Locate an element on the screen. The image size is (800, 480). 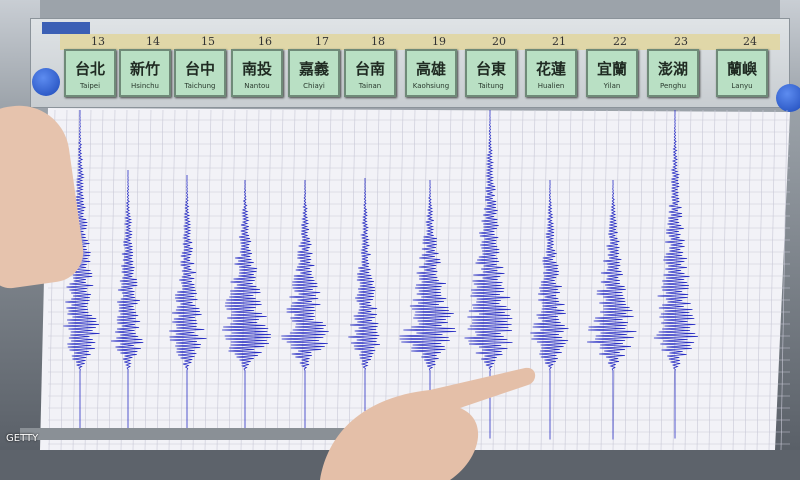
station-label-chiayi: 嘉義 Chiayi is located at coordinates (314, 73).